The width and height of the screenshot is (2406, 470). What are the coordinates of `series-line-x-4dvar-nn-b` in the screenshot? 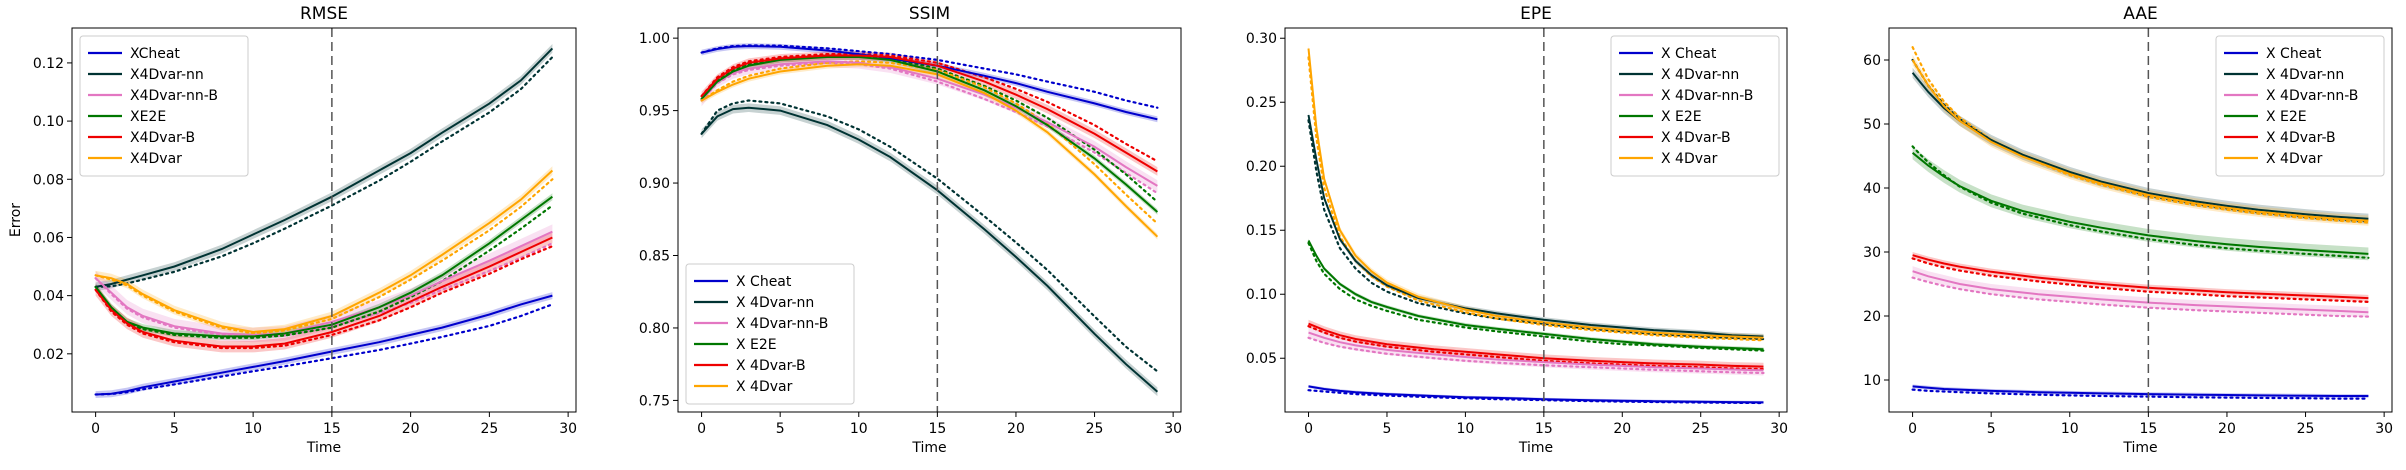 It's located at (929, 123).